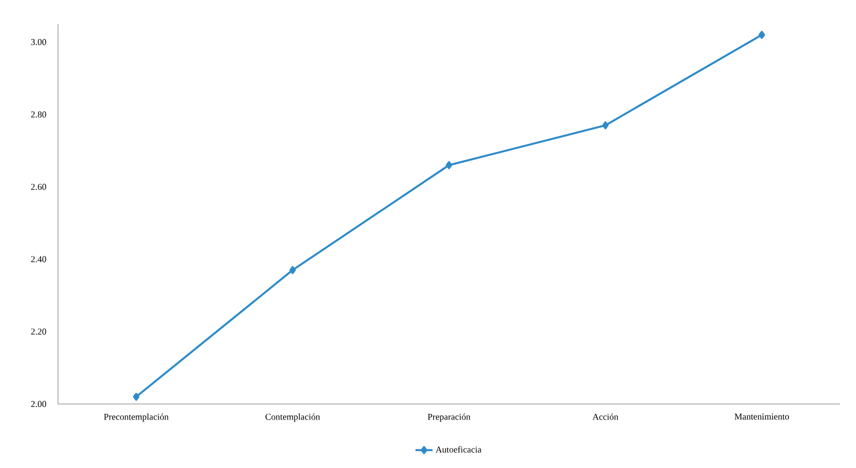  Describe the element at coordinates (605, 417) in the screenshot. I see `x-tick-label: Acción` at that location.